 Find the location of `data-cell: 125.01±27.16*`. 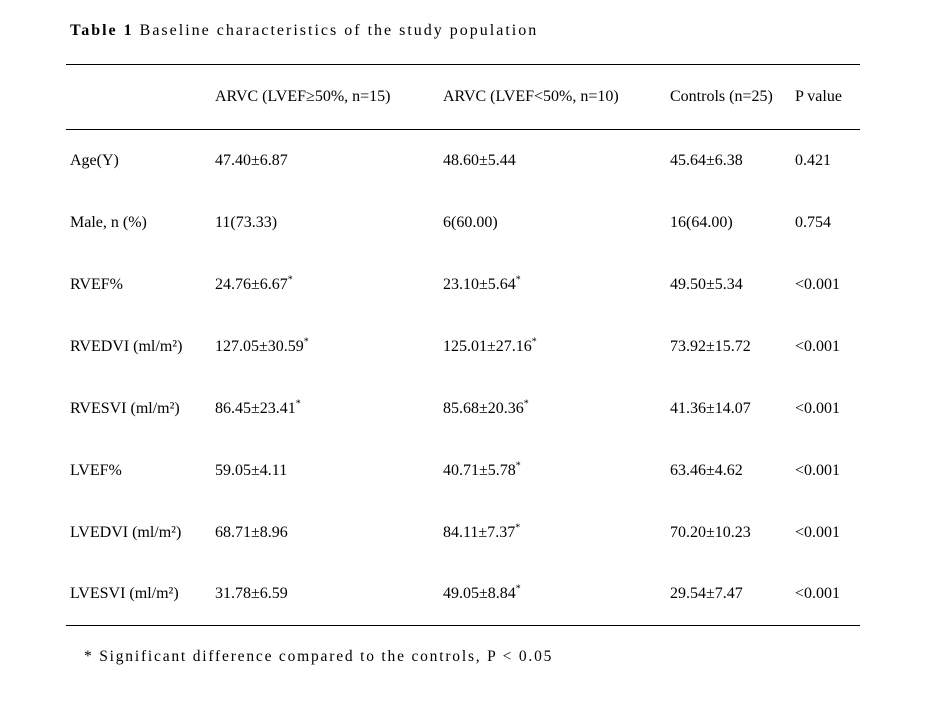

data-cell: 125.01±27.16* is located at coordinates (552, 347).